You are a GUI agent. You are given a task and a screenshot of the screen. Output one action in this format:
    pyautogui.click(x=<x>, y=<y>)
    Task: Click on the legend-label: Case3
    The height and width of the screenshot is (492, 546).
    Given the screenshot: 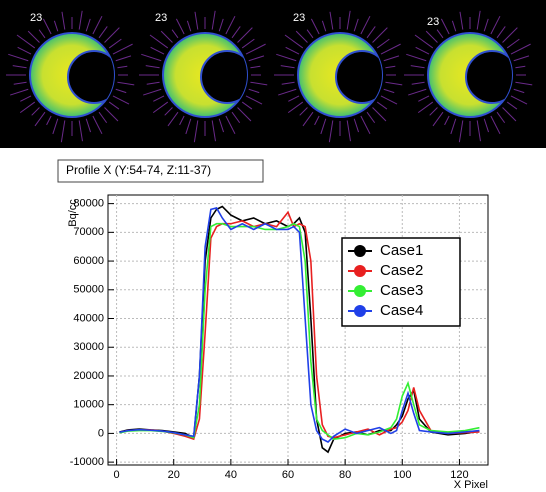 What is the action you would take?
    pyautogui.click(x=401, y=290)
    